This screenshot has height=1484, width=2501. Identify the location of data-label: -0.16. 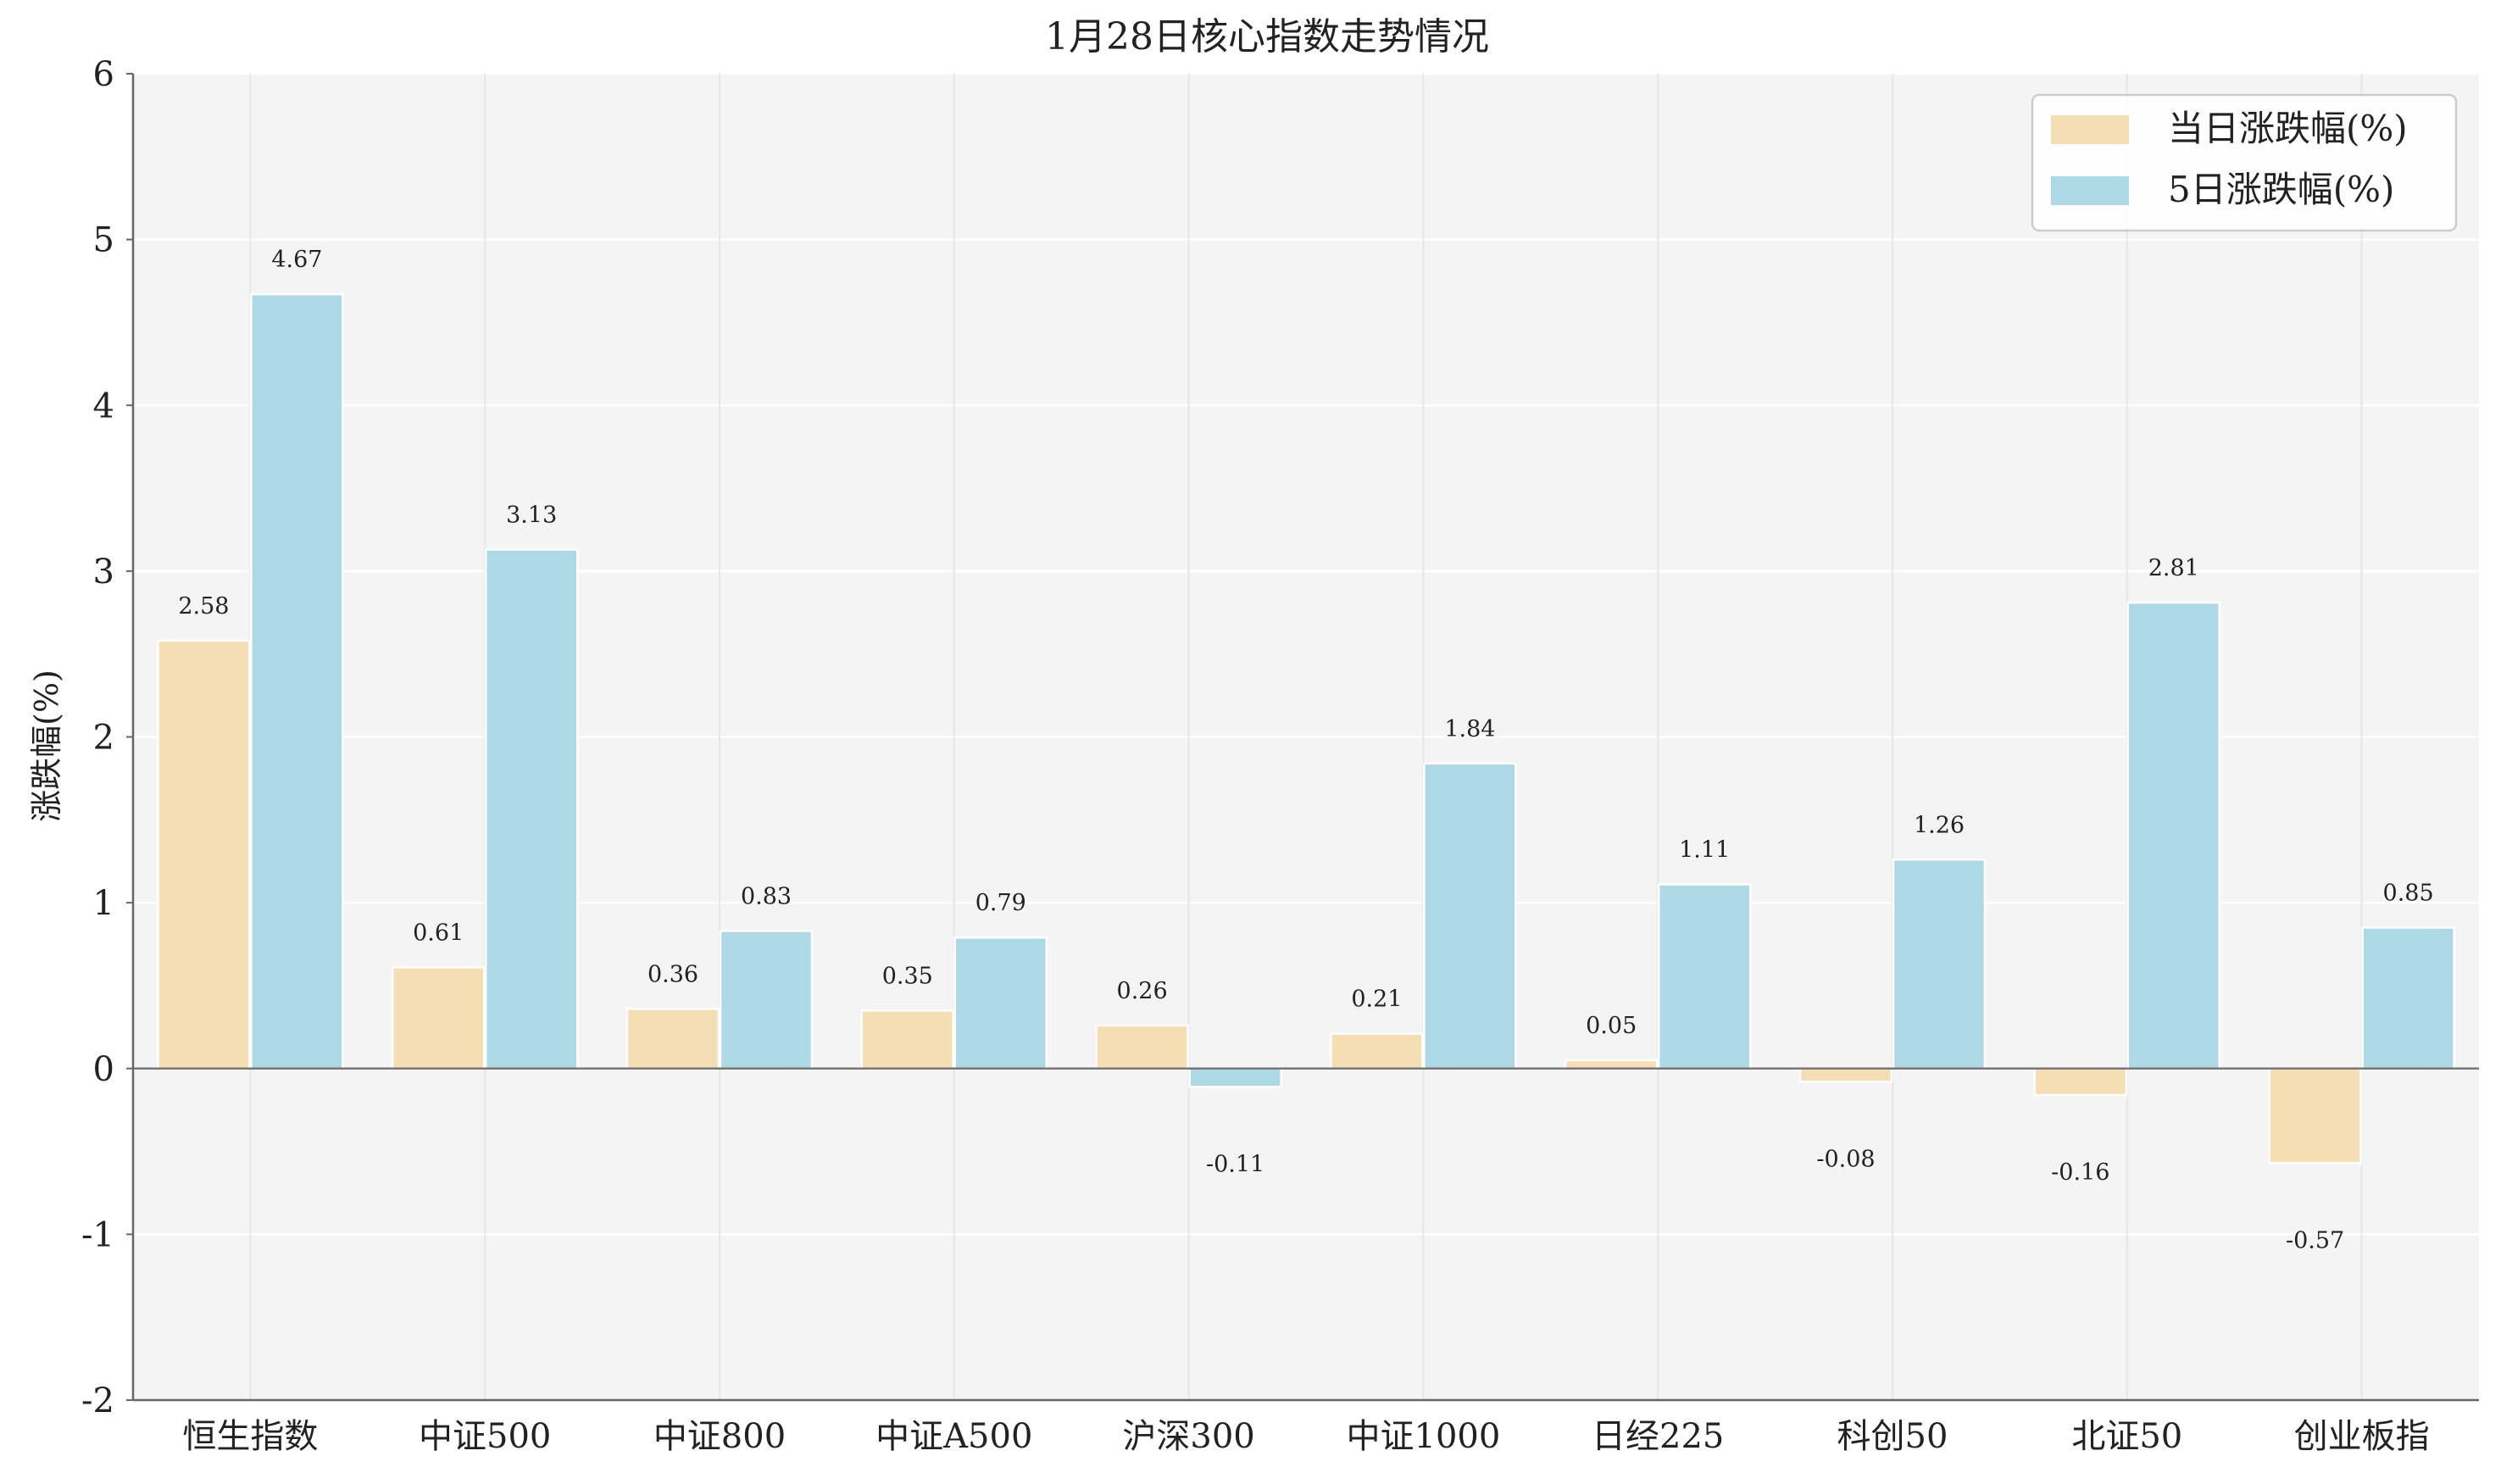
(2080, 1172).